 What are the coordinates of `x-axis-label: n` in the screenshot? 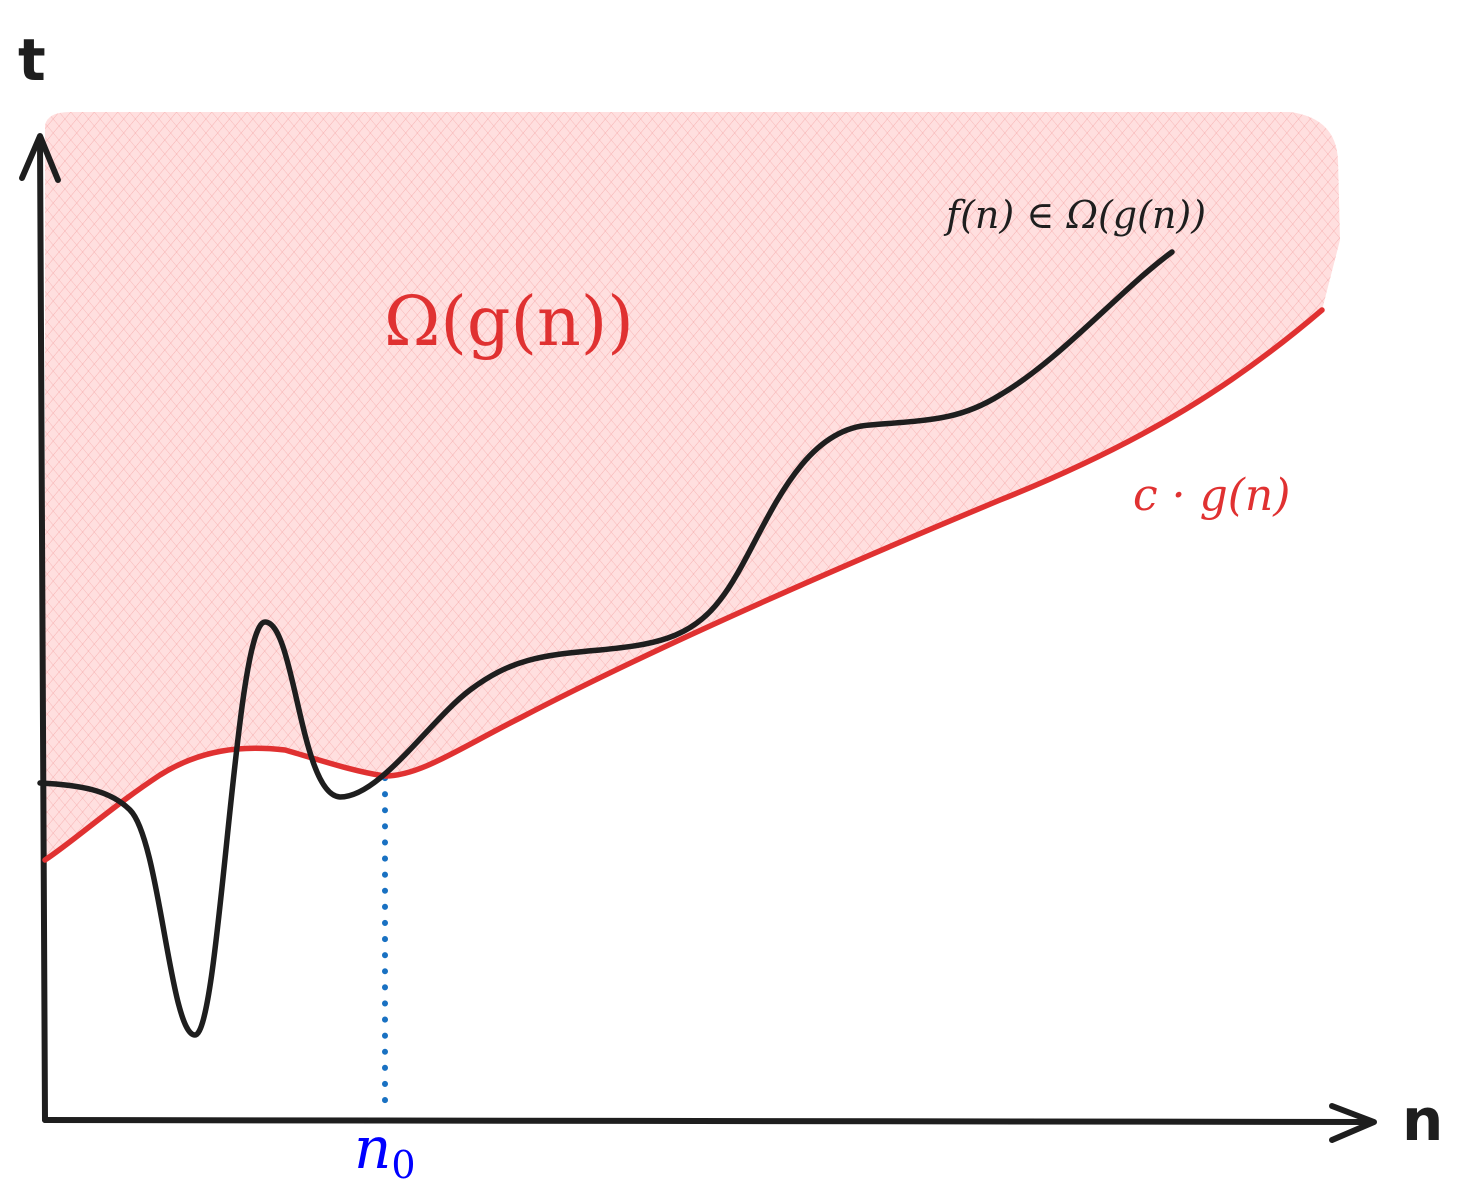 It's located at (1422, 1120).